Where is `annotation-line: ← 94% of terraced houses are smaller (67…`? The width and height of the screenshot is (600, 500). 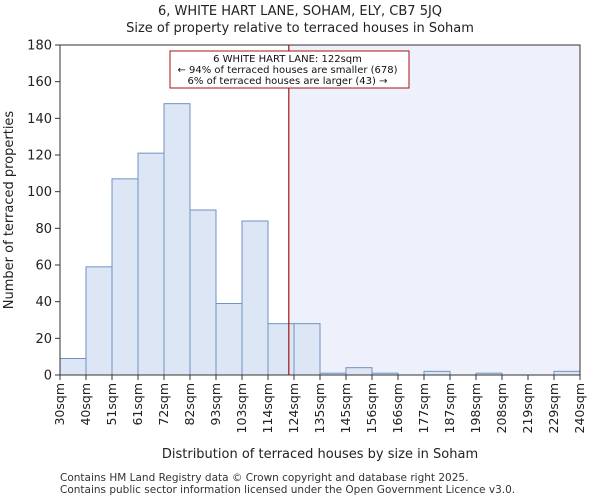
annotation-line: ← 94% of terraced houses are smaller (67… is located at coordinates (287, 70).